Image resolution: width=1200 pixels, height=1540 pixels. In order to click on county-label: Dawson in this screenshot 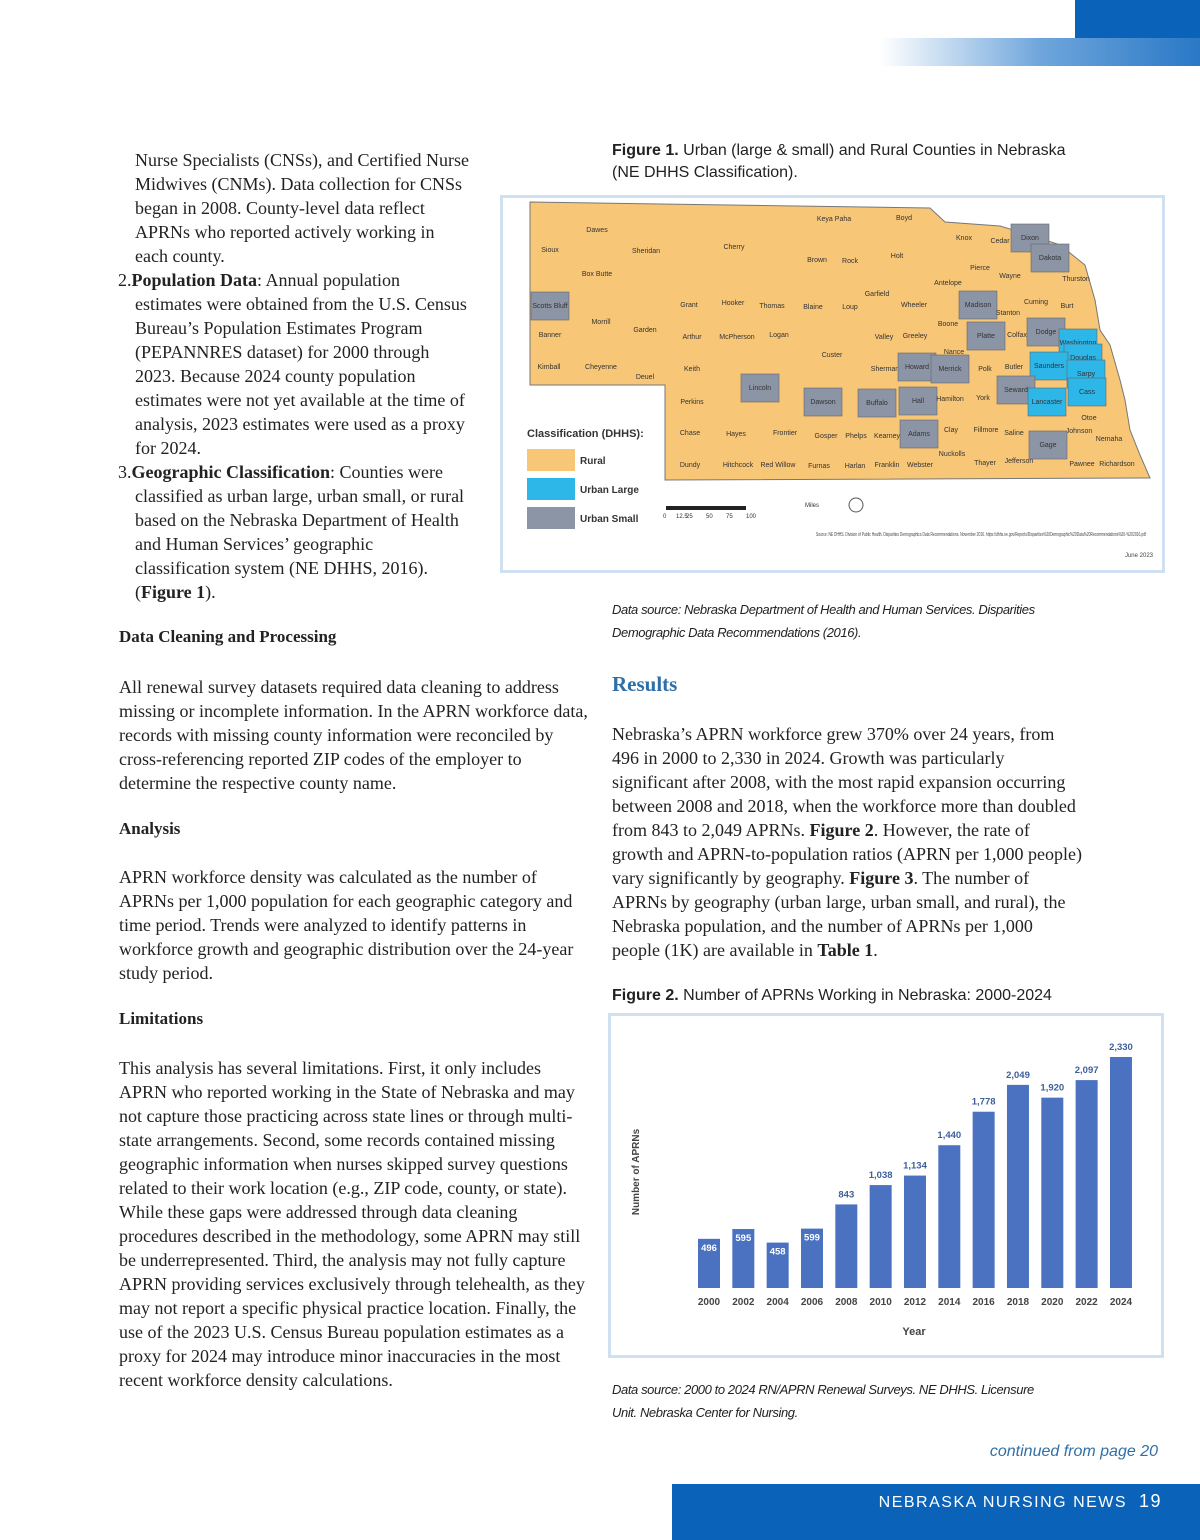, I will do `click(822, 402)`.